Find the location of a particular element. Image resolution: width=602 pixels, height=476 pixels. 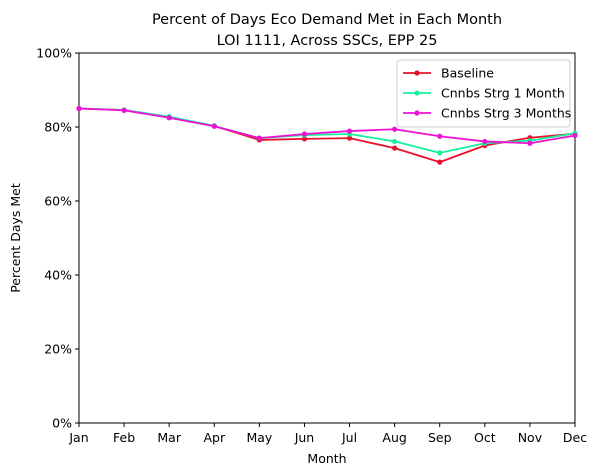

x-tick-label: Aug is located at coordinates (394, 437).